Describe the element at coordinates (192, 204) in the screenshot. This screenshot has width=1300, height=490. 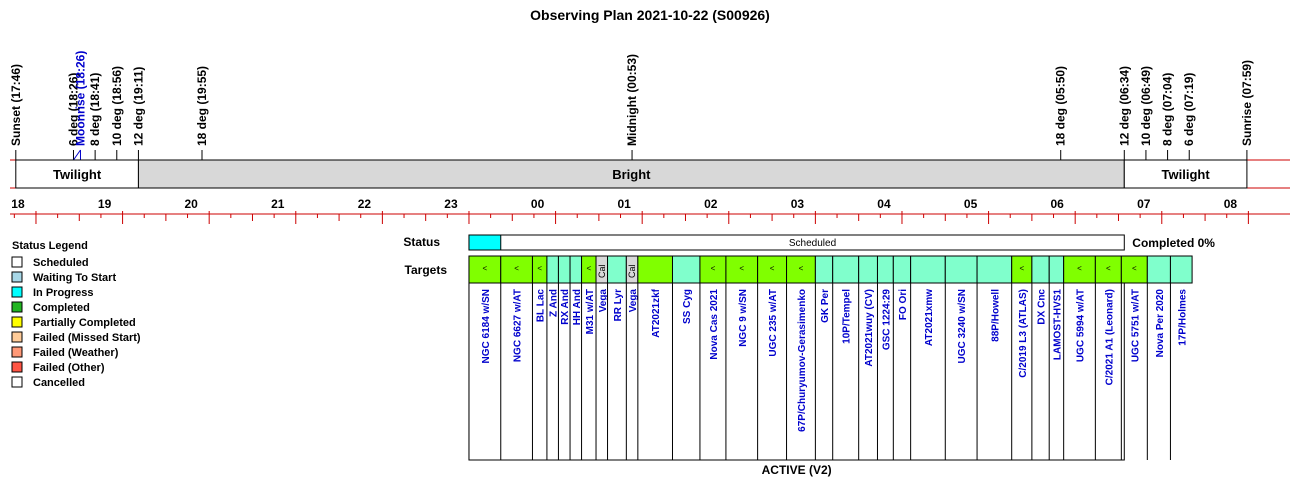
I see `axis-tick-label: 20` at that location.